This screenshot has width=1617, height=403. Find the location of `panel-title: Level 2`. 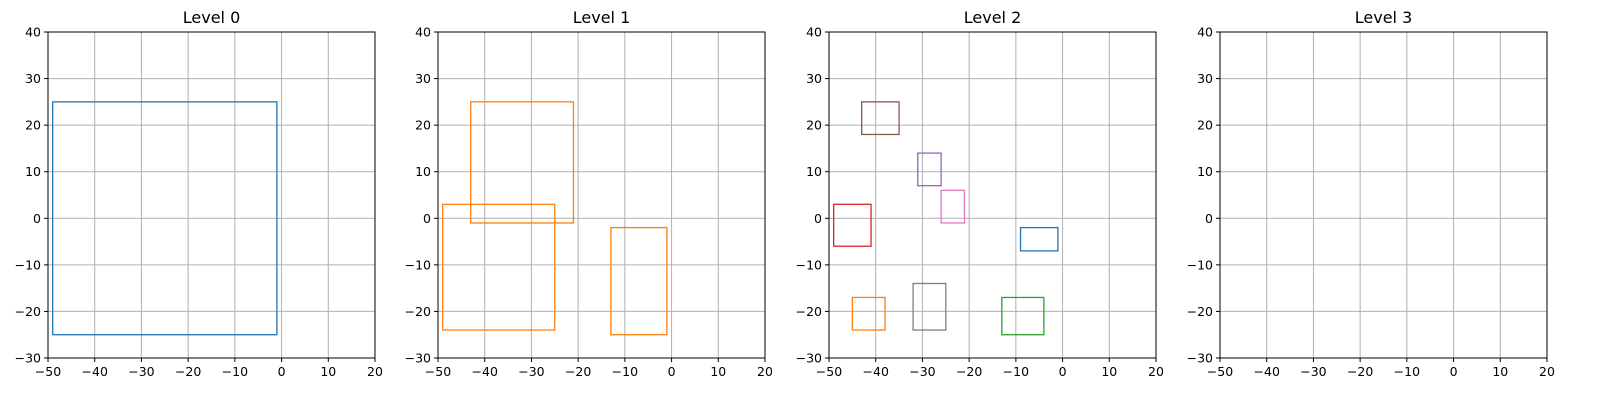

panel-title: Level 2 is located at coordinates (993, 17).